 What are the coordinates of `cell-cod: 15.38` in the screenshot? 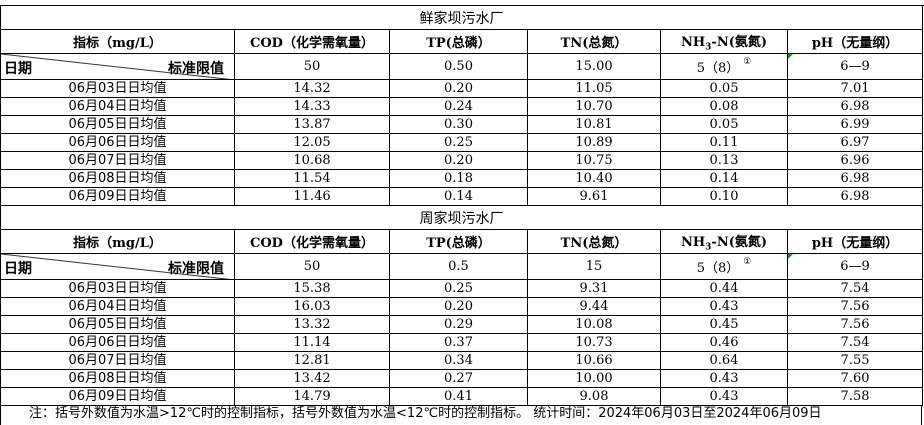 It's located at (312, 288).